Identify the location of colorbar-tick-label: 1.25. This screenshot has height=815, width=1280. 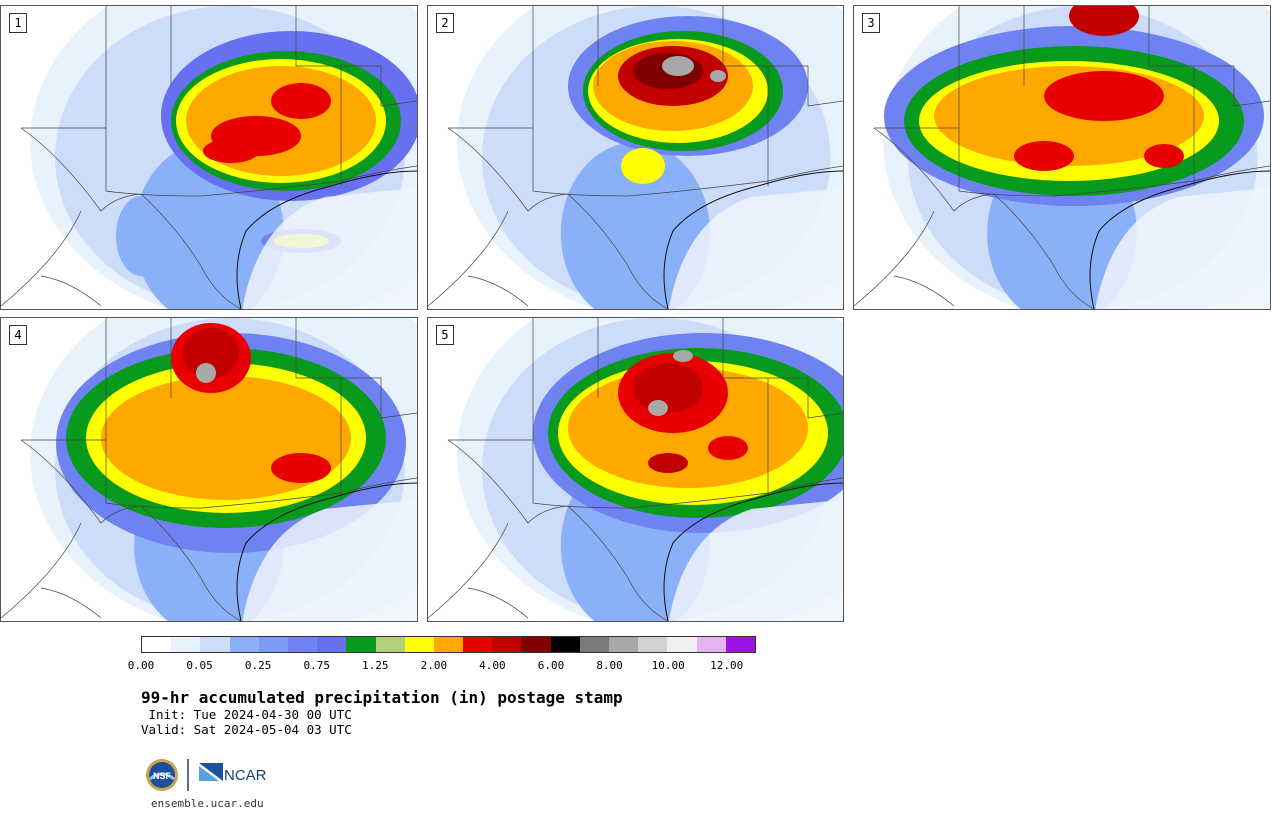
(375, 665).